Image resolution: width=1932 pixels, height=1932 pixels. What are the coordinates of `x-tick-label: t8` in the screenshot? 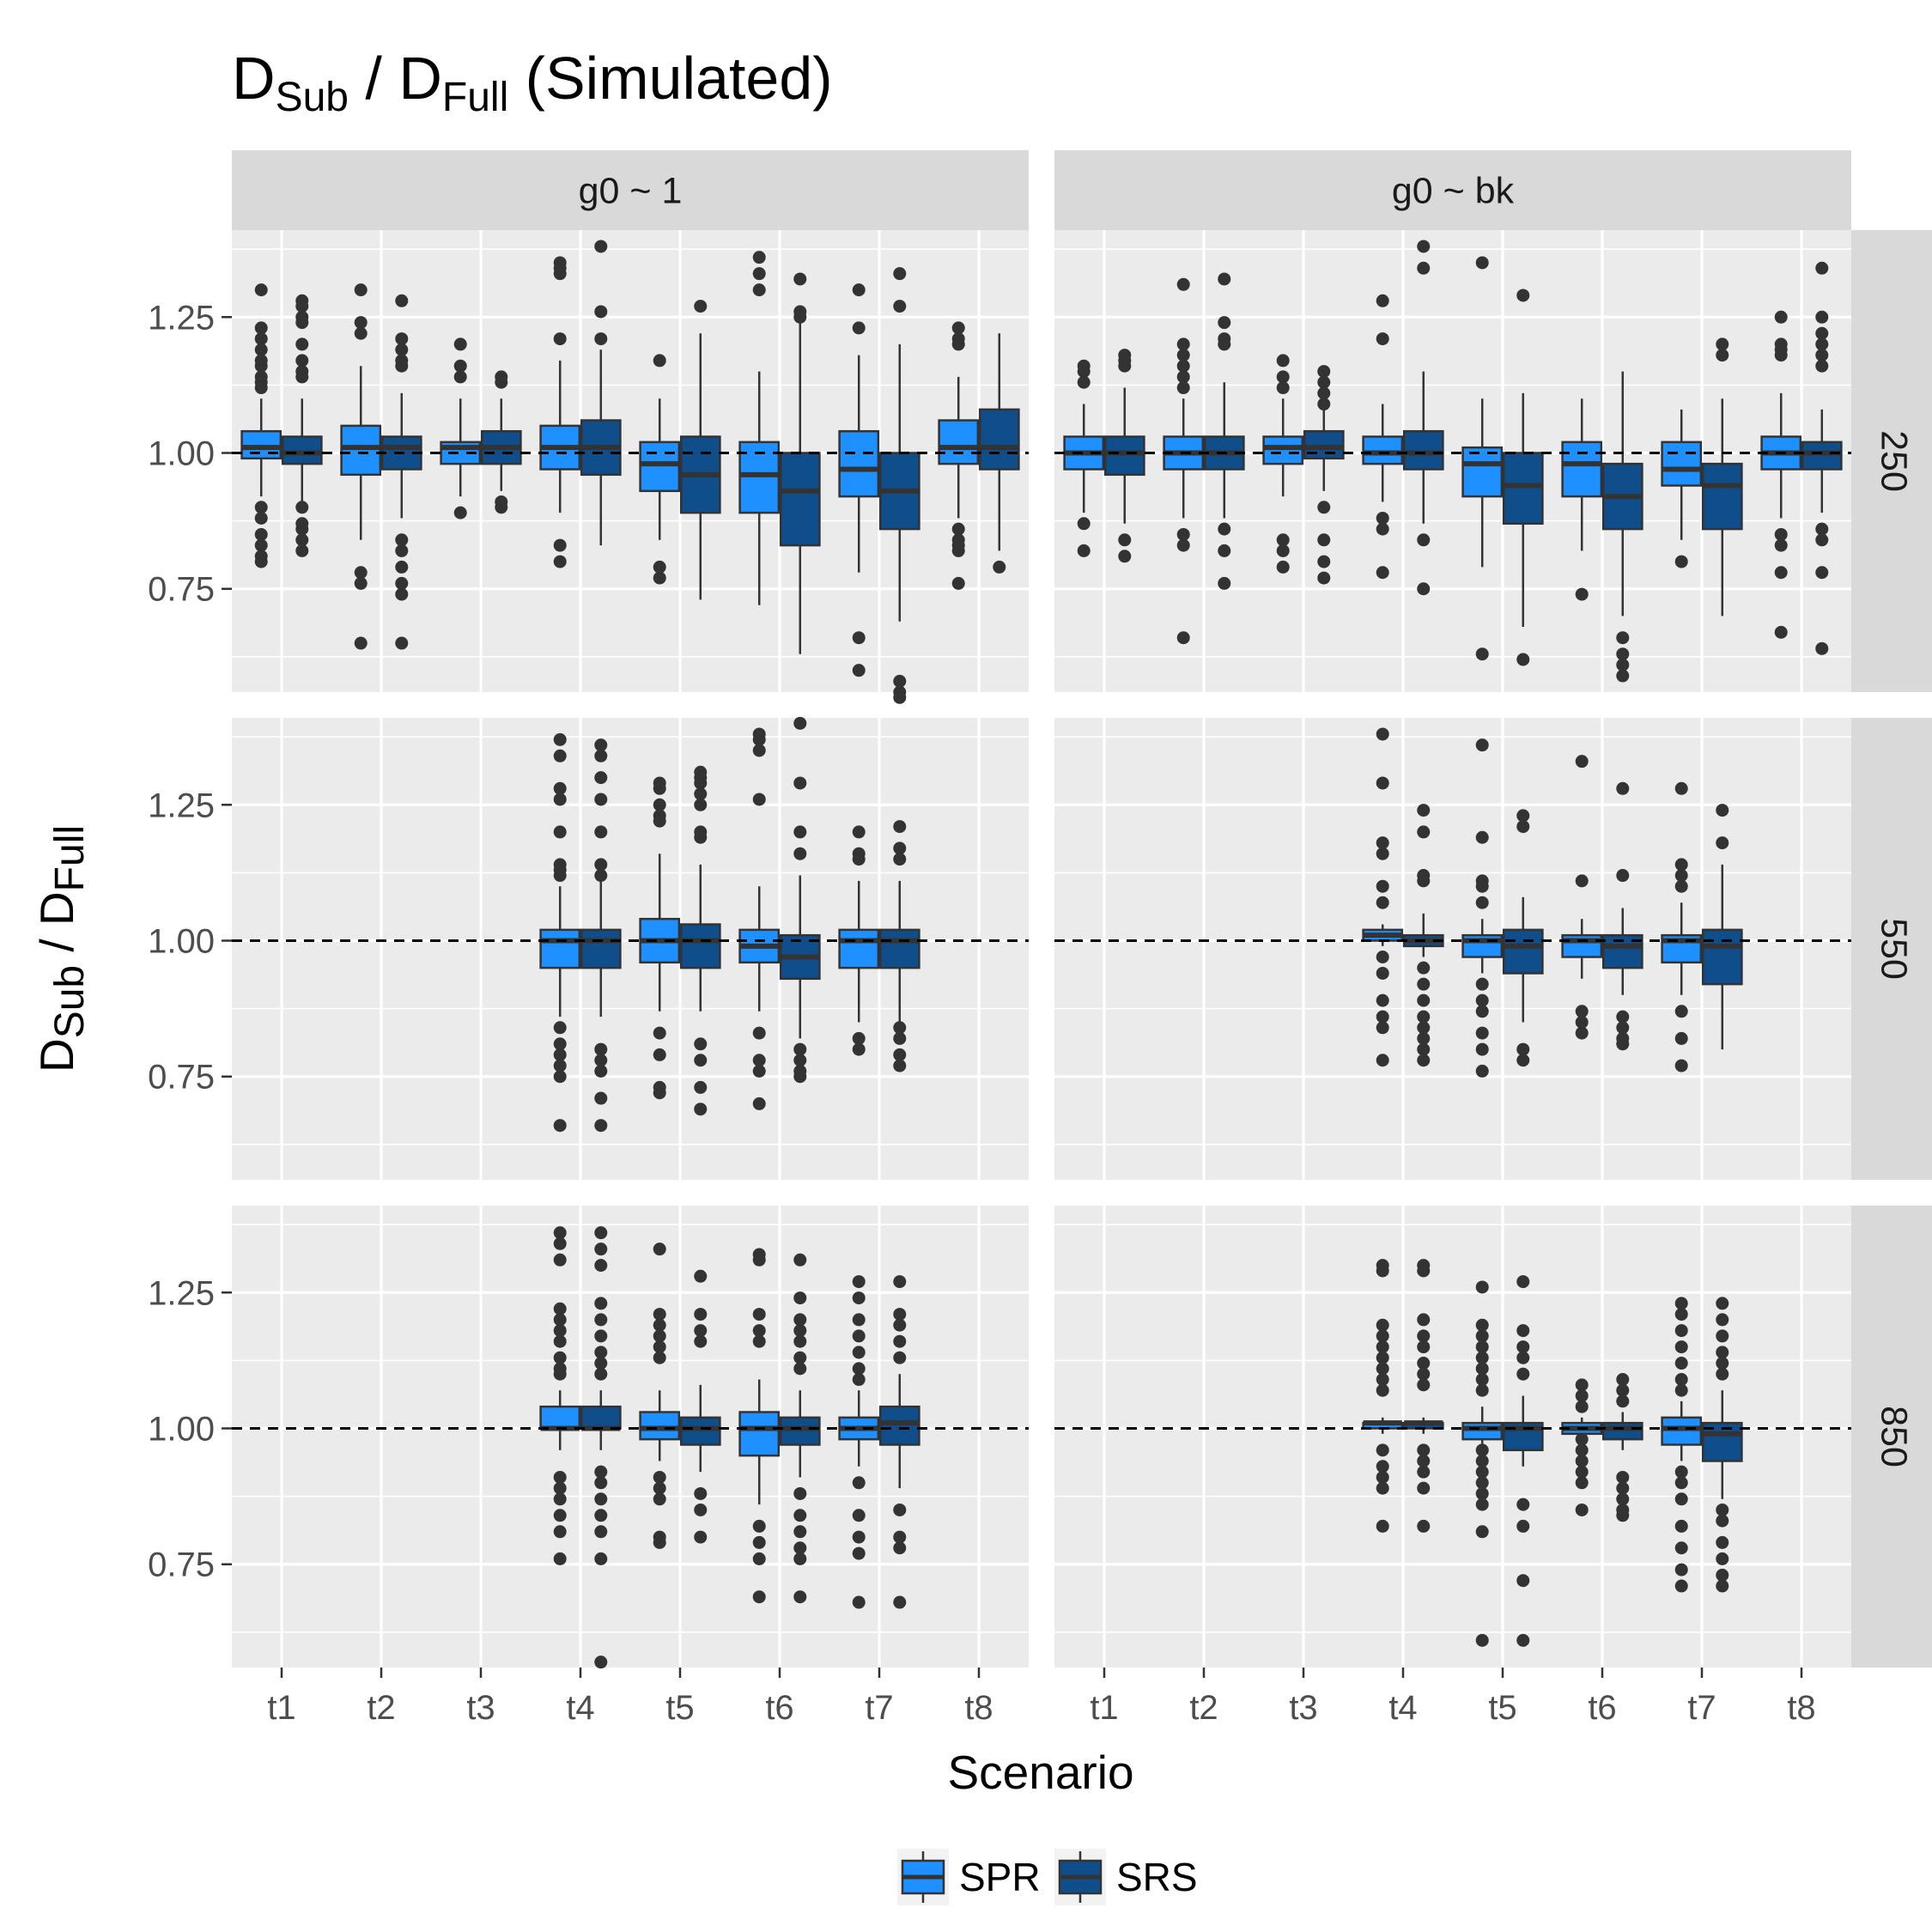 It's located at (1801, 1708).